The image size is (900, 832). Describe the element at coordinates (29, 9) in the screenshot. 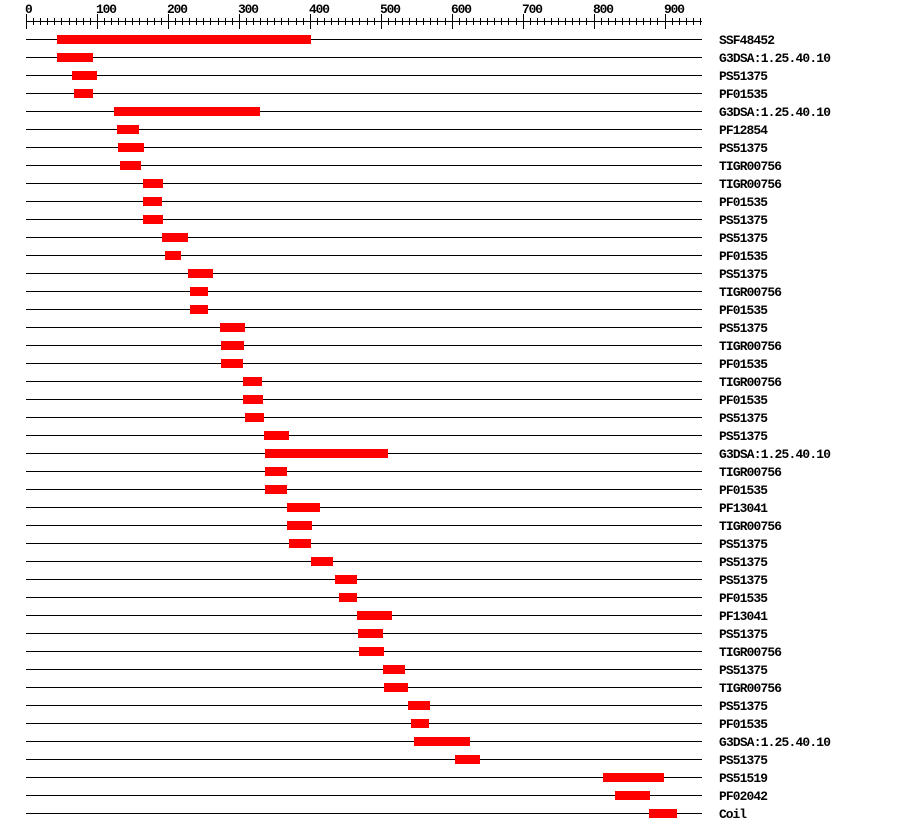

I see `svg-text: 0` at that location.